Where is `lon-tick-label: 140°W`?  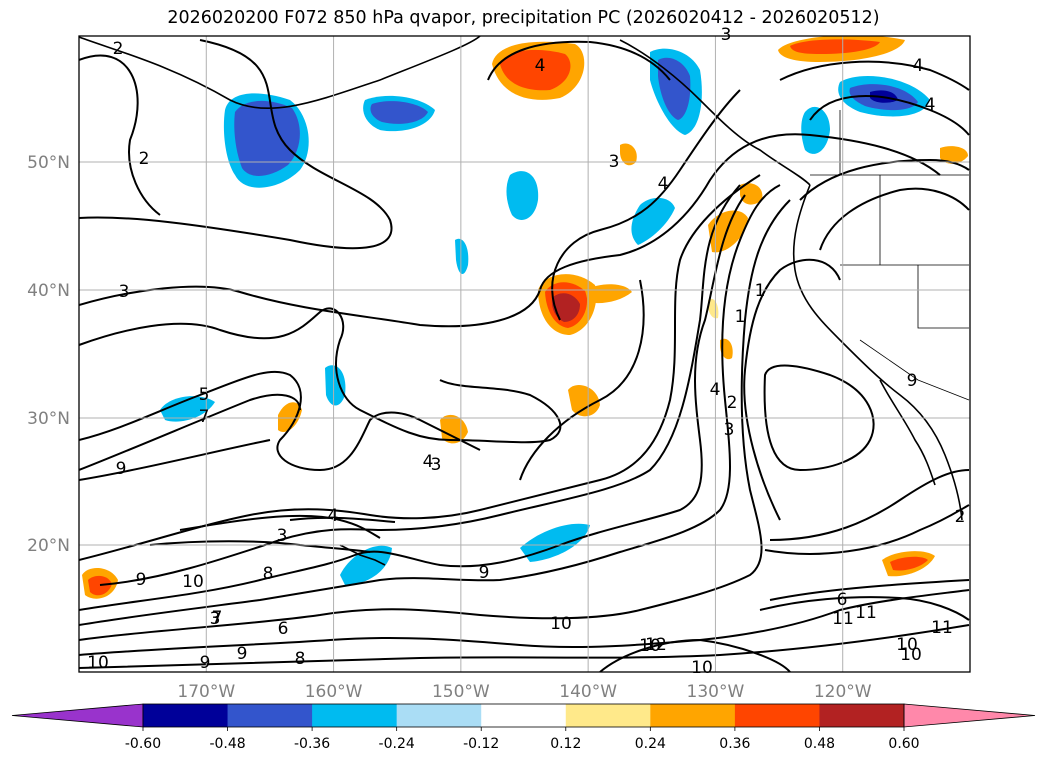 lon-tick-label: 140°W is located at coordinates (588, 692).